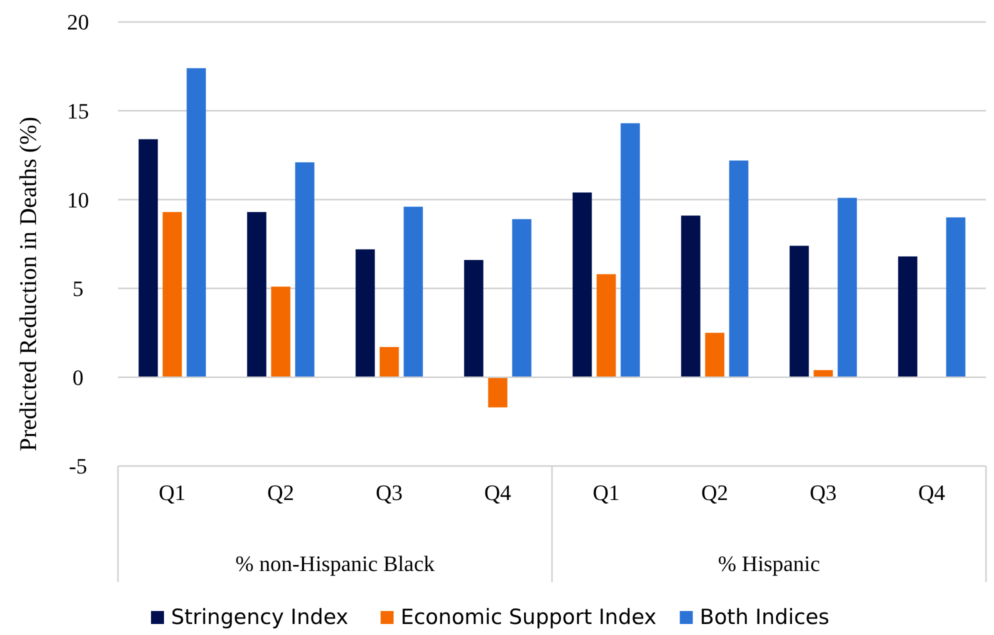 This screenshot has width=994, height=635. What do you see at coordinates (78, 199) in the screenshot?
I see `y-tick-label: 10` at bounding box center [78, 199].